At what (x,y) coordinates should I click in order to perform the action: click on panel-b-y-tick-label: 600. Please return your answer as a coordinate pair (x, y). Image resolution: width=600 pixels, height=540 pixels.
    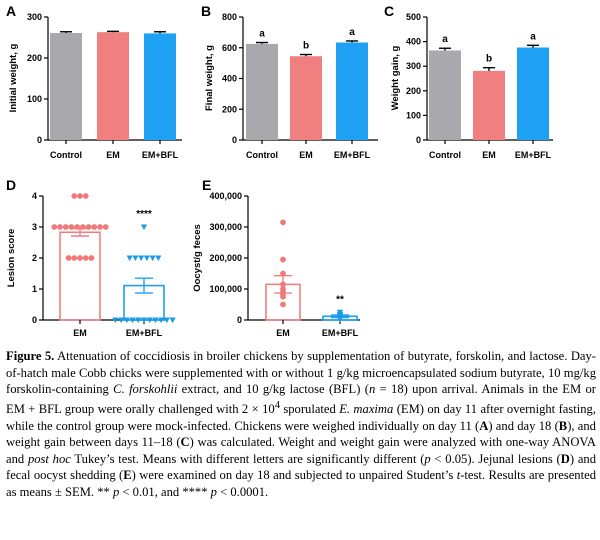
    Looking at the image, I should click on (229, 48).